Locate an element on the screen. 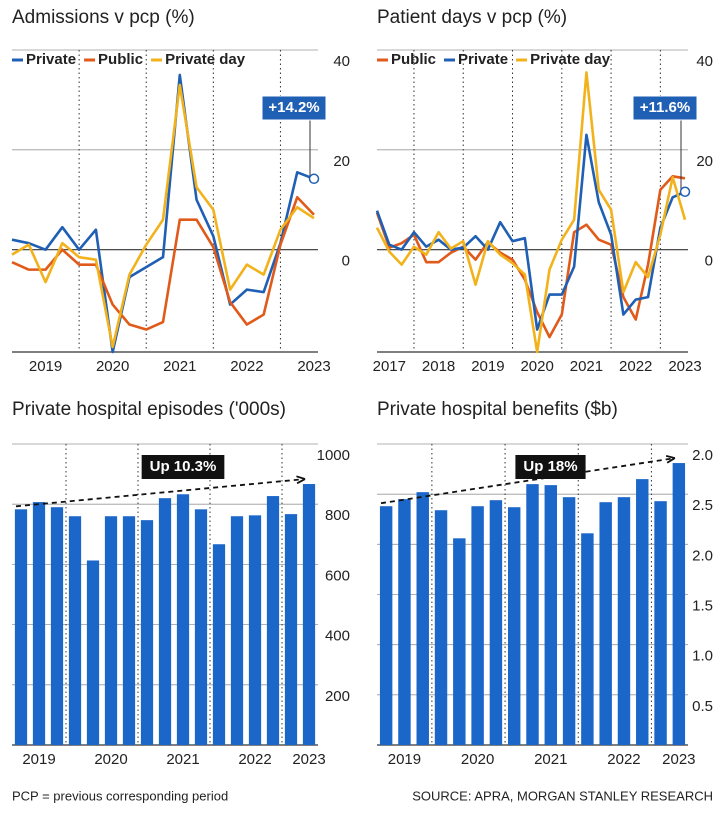  chart-title: Private hospital benefits ($b) is located at coordinates (497, 409).